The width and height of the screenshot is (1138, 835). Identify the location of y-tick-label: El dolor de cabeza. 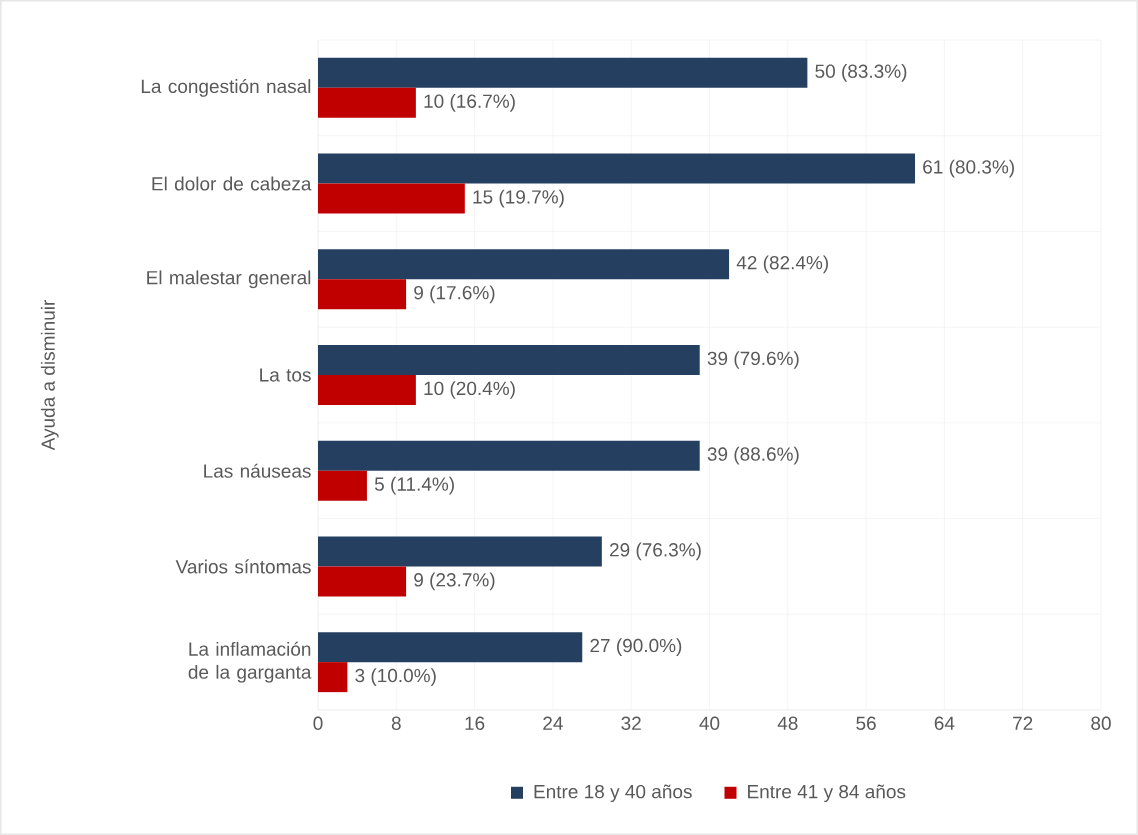
(232, 183).